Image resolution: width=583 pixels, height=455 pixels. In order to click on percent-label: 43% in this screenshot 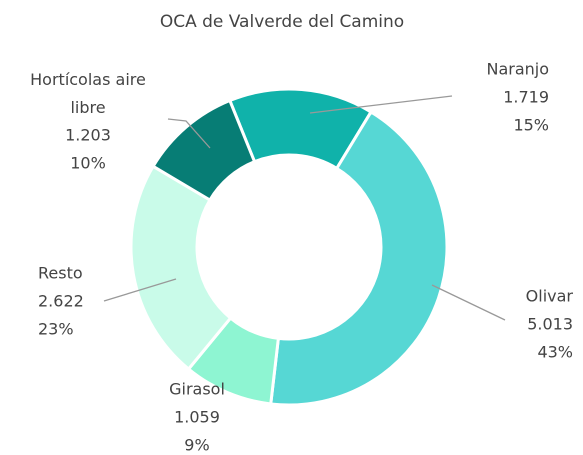, I will do `click(555, 352)`.